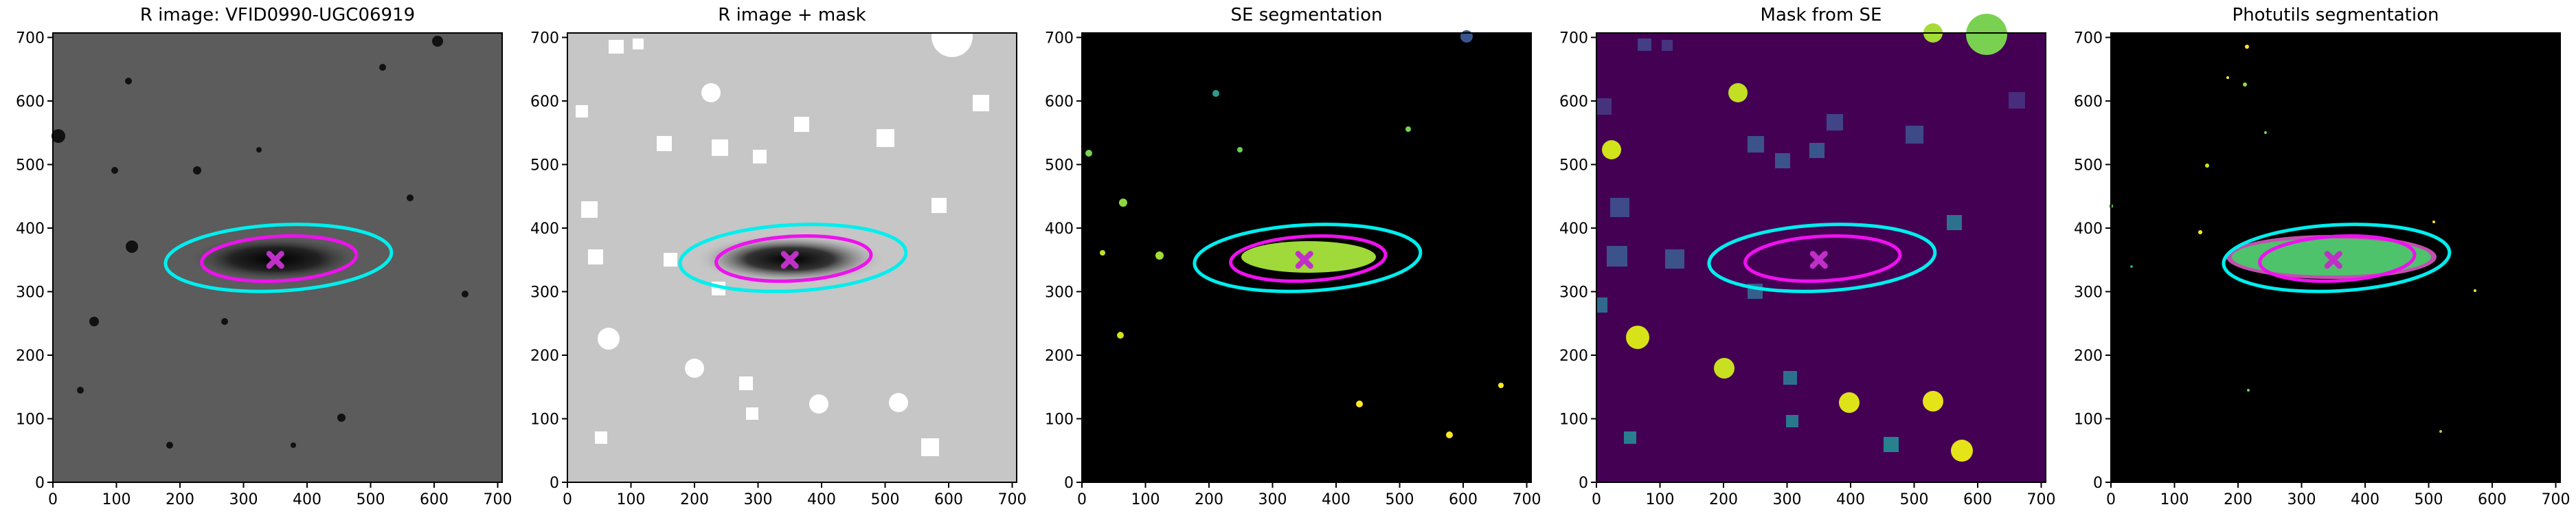 The height and width of the screenshot is (518, 2576). Describe the element at coordinates (792, 15) in the screenshot. I see `panel-title: R image + mask` at that location.